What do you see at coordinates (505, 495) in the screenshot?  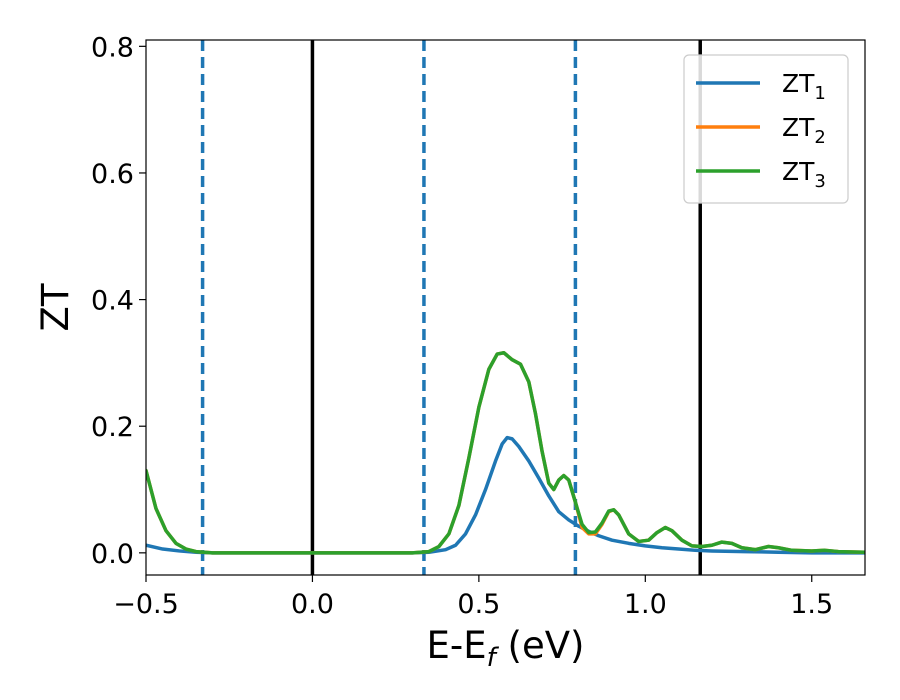 I see `series-line-zt1` at bounding box center [505, 495].